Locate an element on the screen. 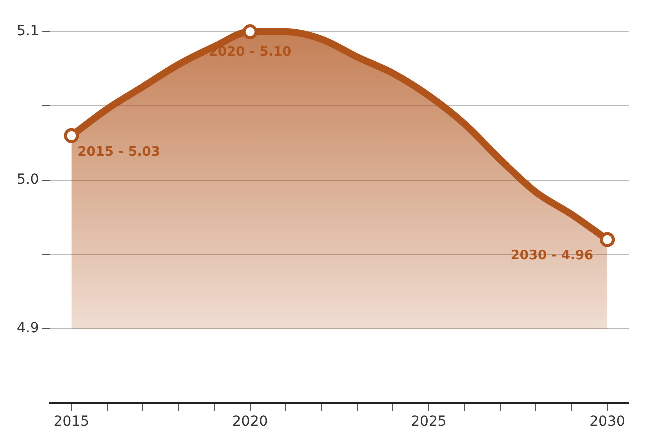 The image size is (657, 446). x-tick-label: 2015 is located at coordinates (72, 422).